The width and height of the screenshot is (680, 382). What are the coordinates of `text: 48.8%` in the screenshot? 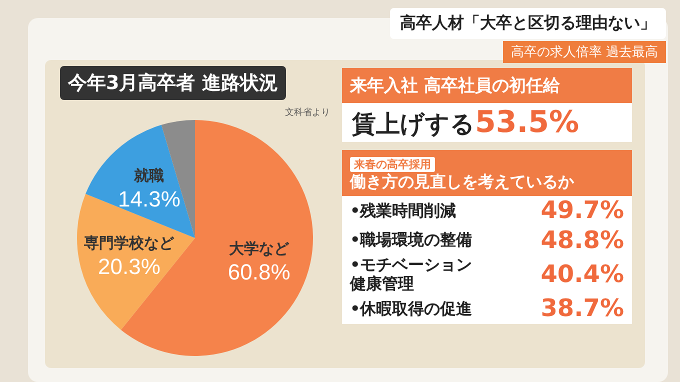 It's located at (582, 240).